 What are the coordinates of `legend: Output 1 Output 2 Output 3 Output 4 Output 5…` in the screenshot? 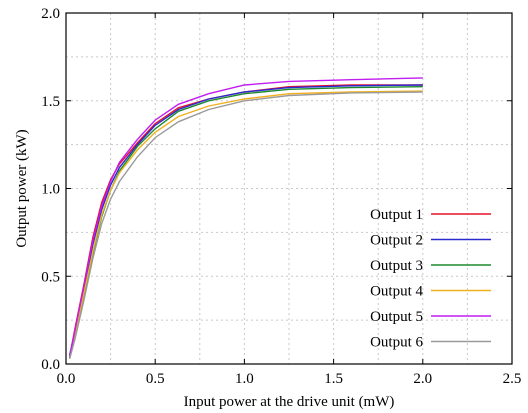 It's located at (430, 279).